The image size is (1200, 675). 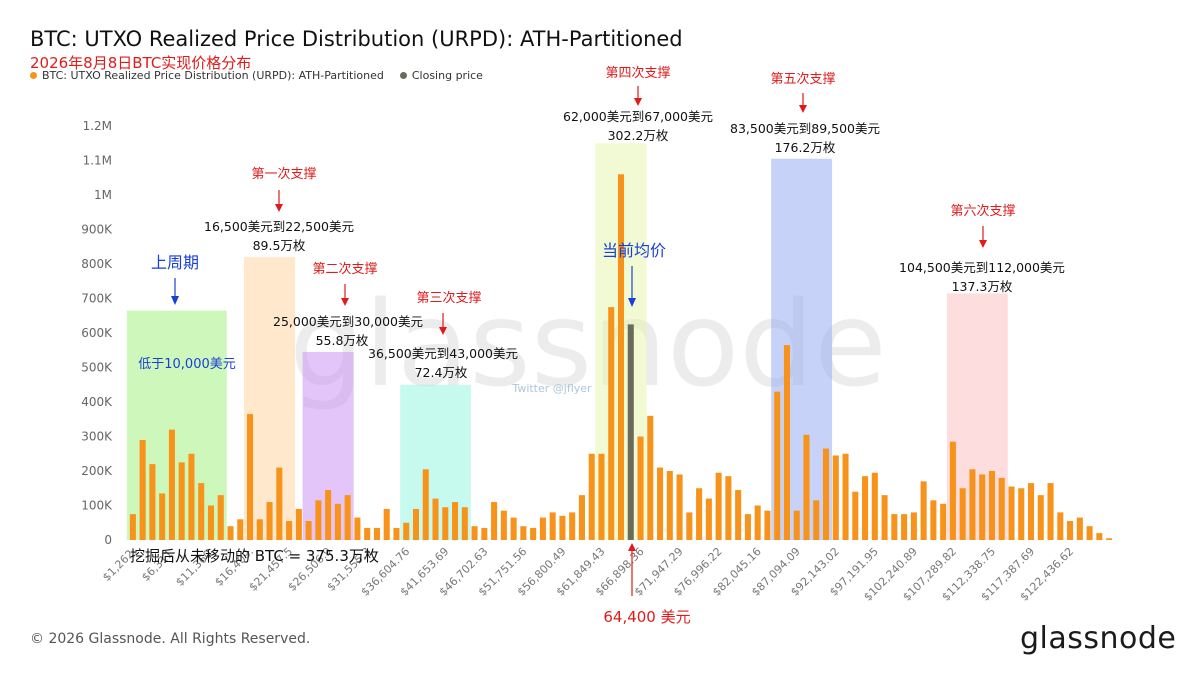 I want to click on support2-arrowhead, so click(x=345, y=302).